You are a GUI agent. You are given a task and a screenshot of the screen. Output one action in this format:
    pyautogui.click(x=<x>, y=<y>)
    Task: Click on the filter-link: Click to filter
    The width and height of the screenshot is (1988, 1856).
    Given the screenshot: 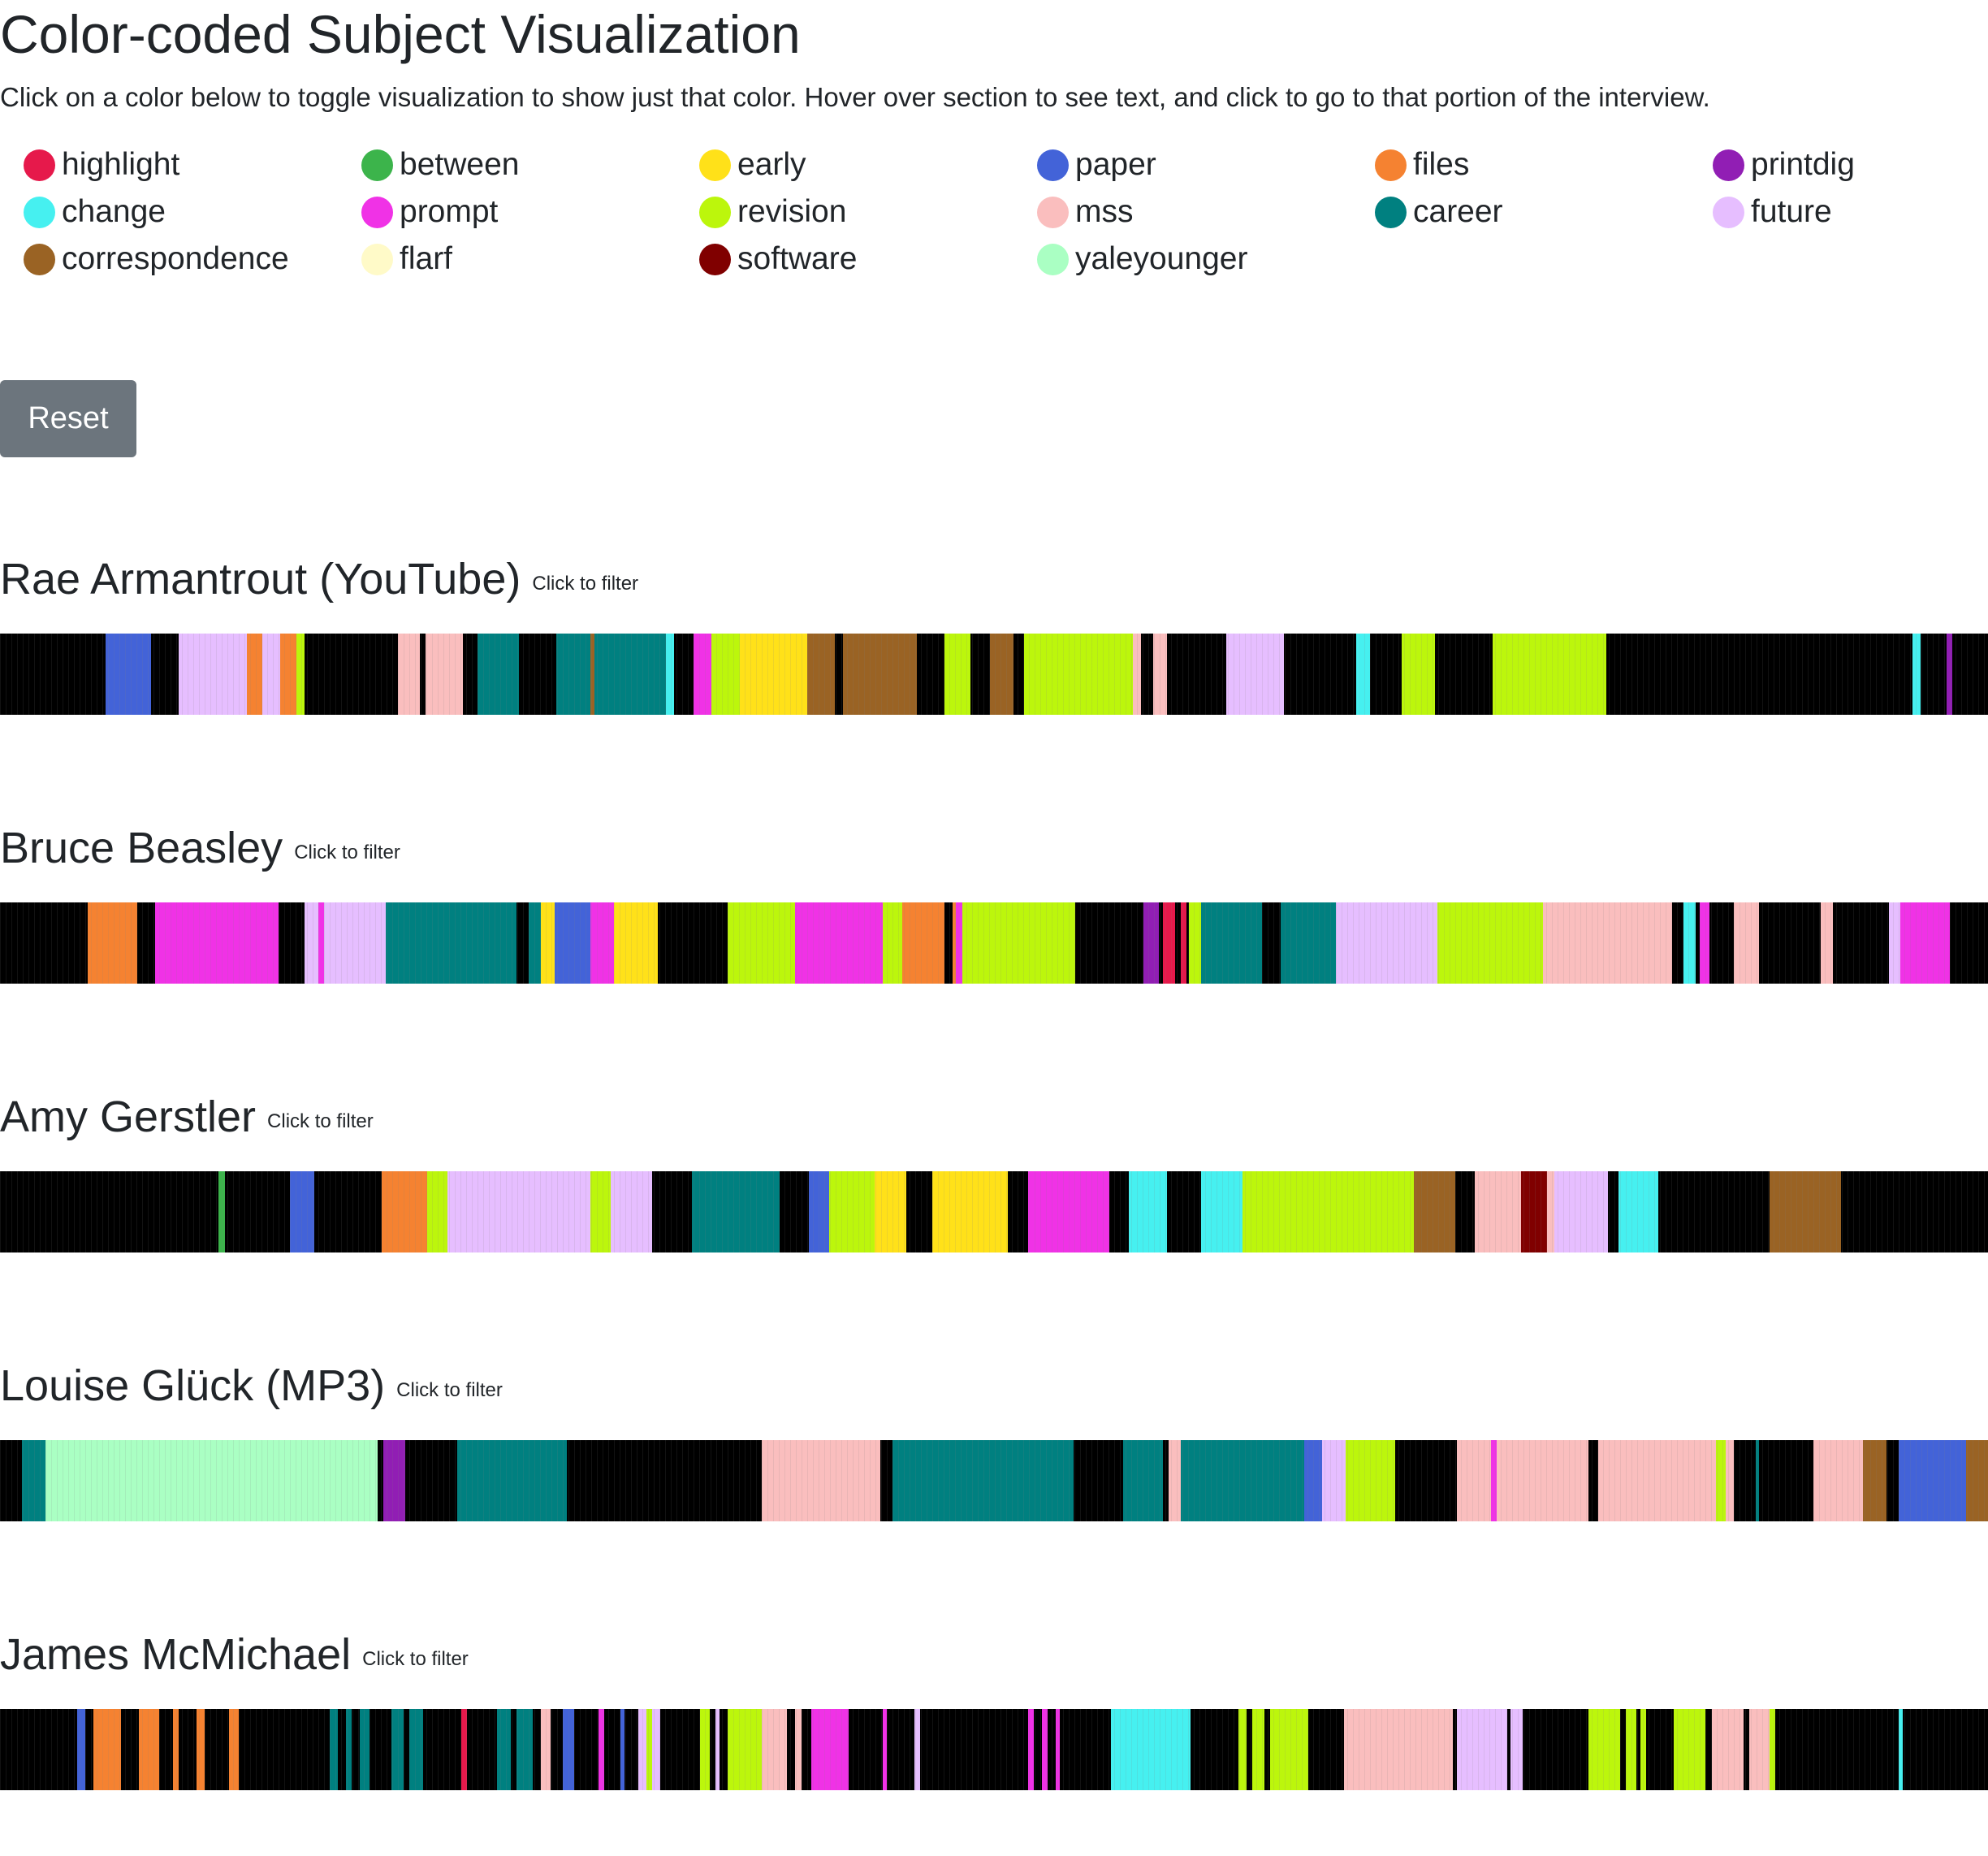 What is the action you would take?
    pyautogui.click(x=449, y=1390)
    